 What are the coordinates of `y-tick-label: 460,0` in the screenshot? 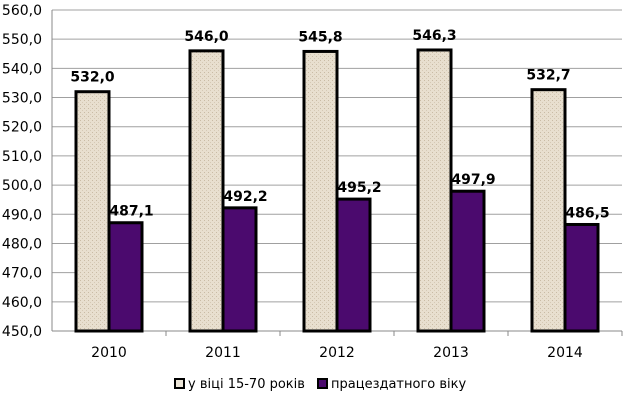 It's located at (22, 303).